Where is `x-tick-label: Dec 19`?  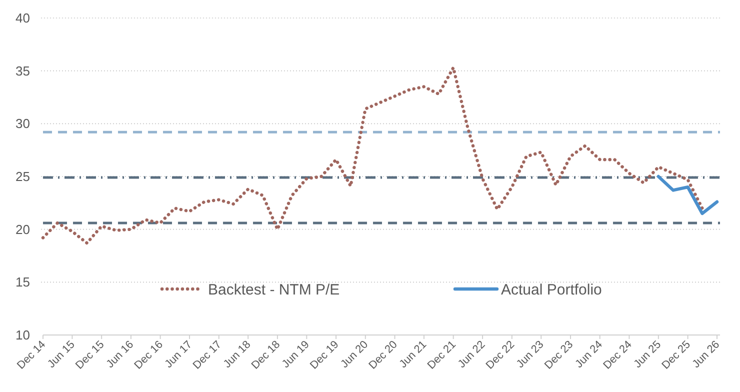 x-tick-label: Dec 19 is located at coordinates (325, 355).